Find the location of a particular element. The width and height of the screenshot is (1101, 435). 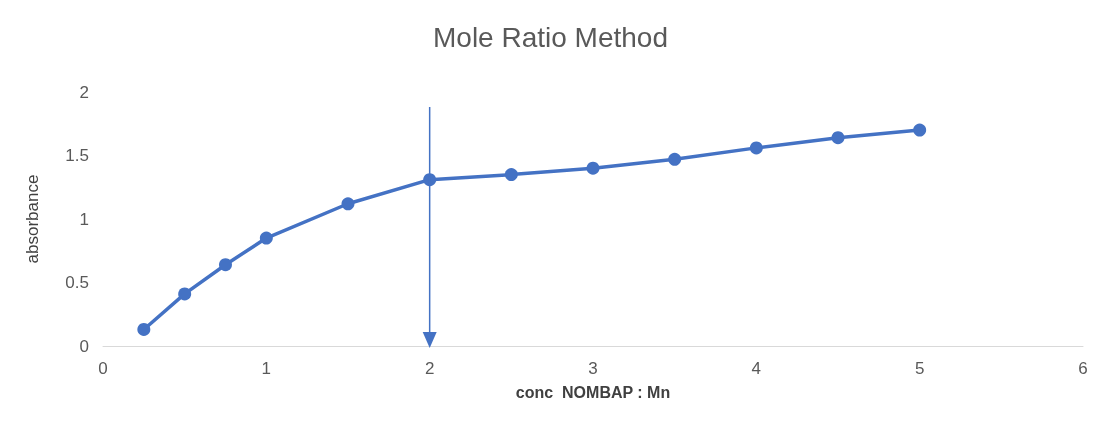

x-tick-label: 1 is located at coordinates (266, 368).